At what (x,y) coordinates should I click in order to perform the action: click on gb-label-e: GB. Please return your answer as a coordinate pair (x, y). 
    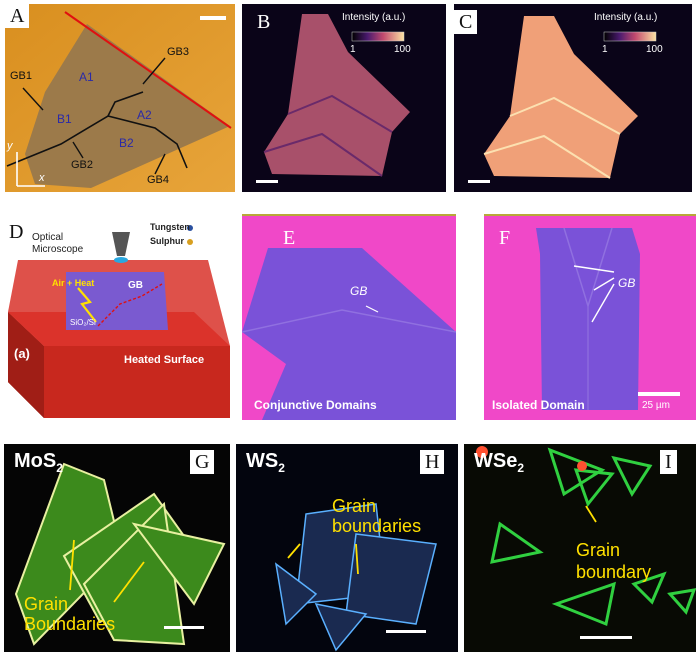
    Looking at the image, I should click on (359, 291).